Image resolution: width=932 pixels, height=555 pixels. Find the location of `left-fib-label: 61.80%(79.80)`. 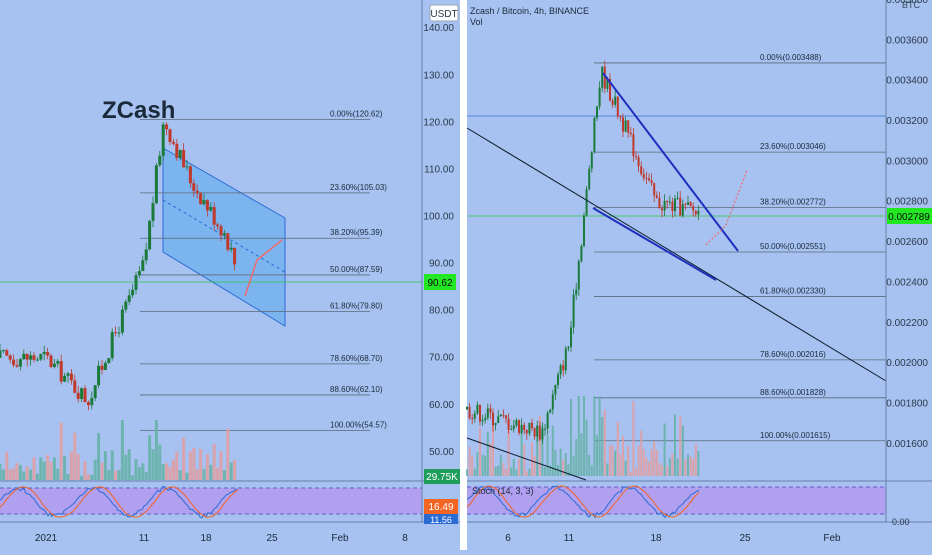

left-fib-label: 61.80%(79.80) is located at coordinates (356, 306).